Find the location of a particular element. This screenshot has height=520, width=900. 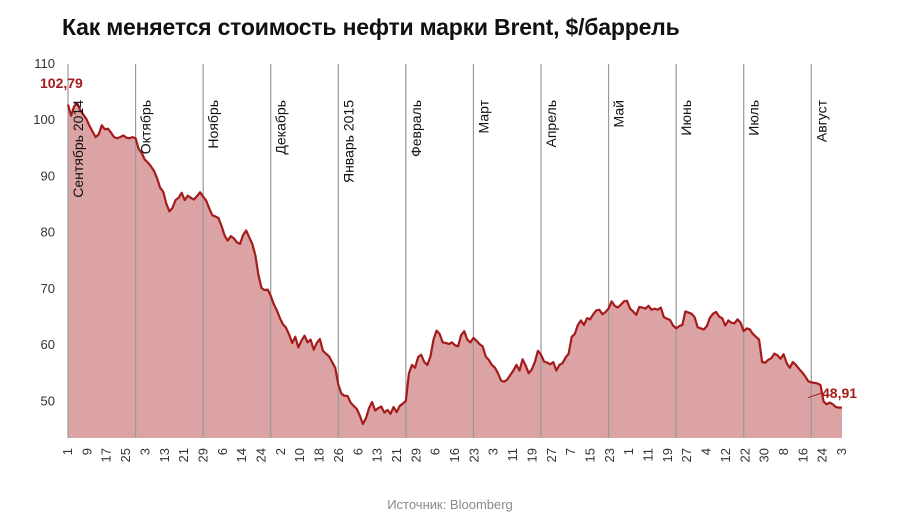

end-value-label: 48,91 is located at coordinates (839, 393).